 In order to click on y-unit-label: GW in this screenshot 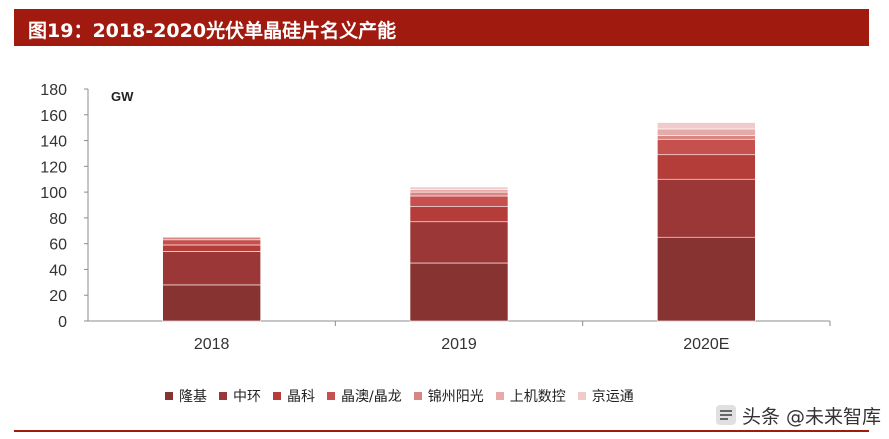, I will do `click(122, 96)`.